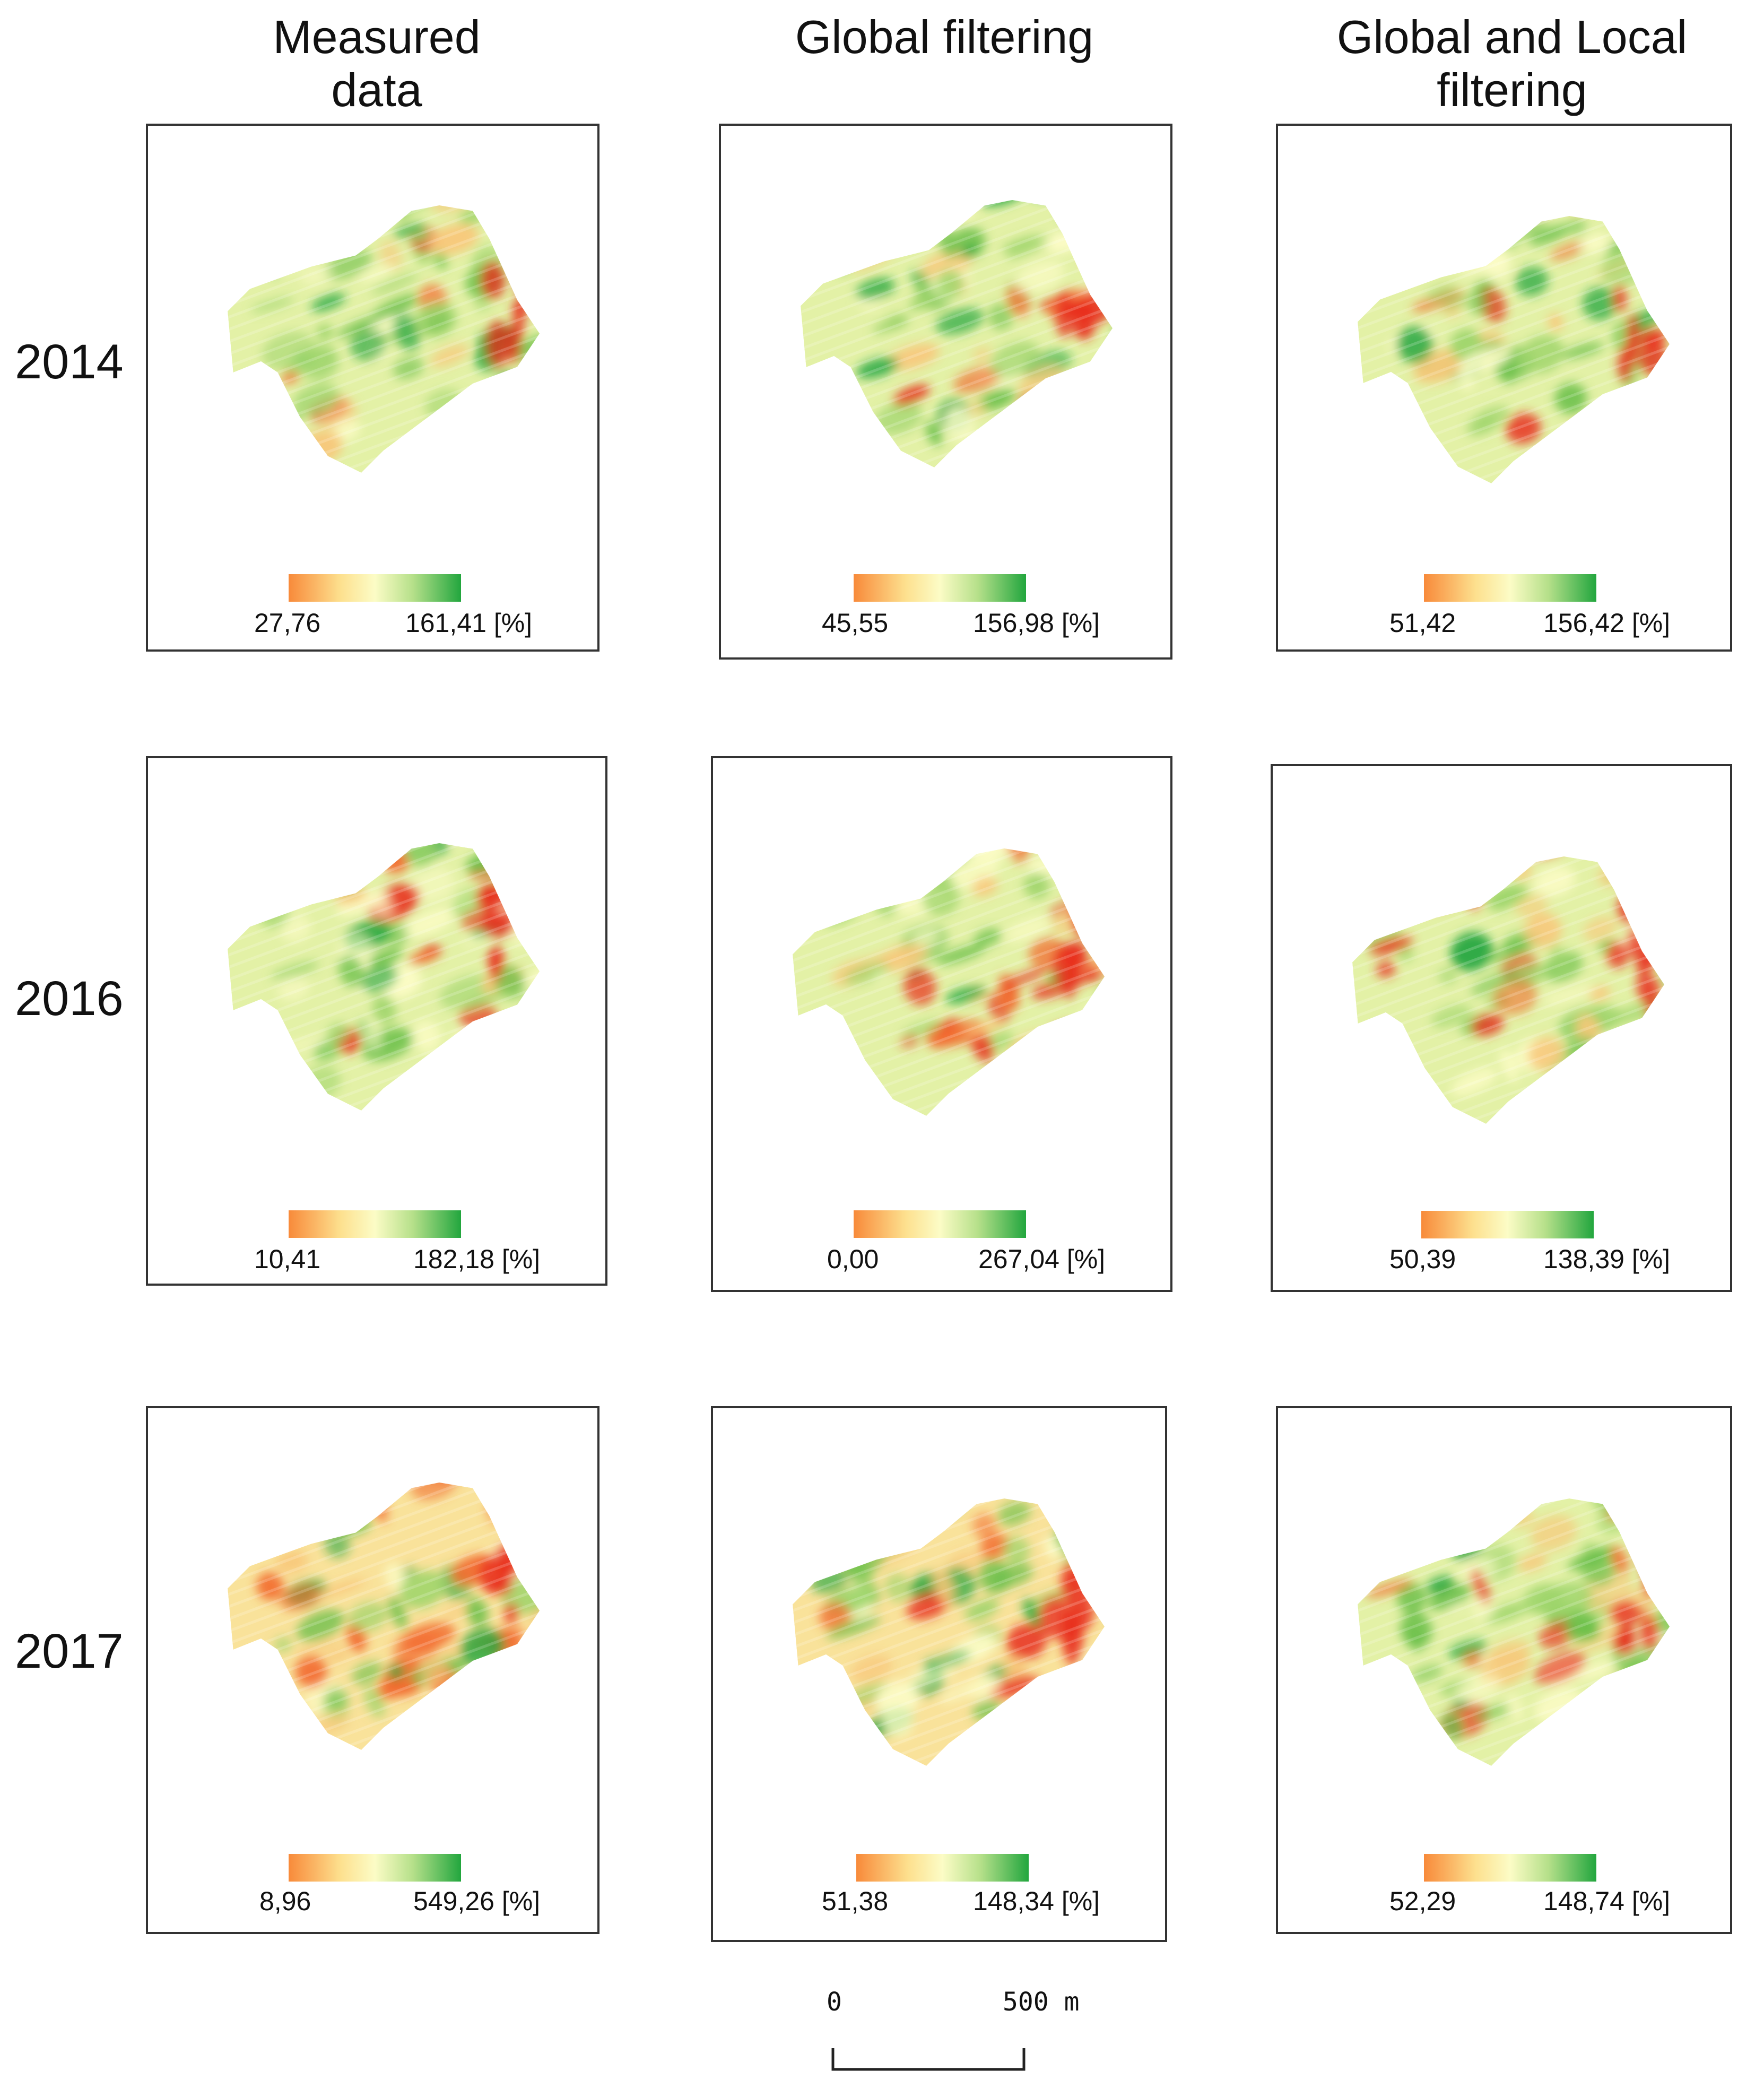  Describe the element at coordinates (377, 63) in the screenshot. I see `column-title-measured-data: Measured data` at that location.